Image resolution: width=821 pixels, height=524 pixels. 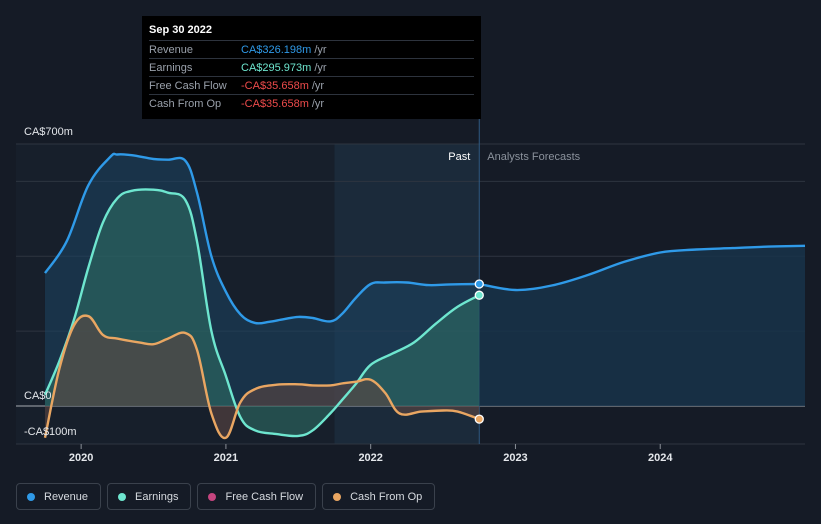 I want to click on past-label: Past, so click(x=459, y=157).